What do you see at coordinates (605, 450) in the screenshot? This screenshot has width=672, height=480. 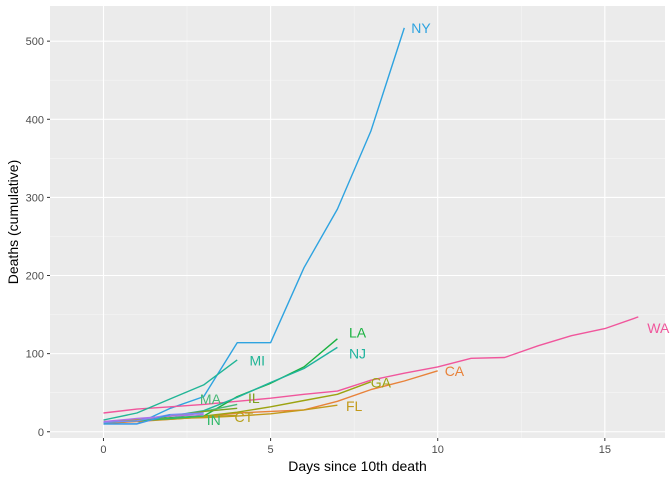 I see `x-tick-label: 15` at bounding box center [605, 450].